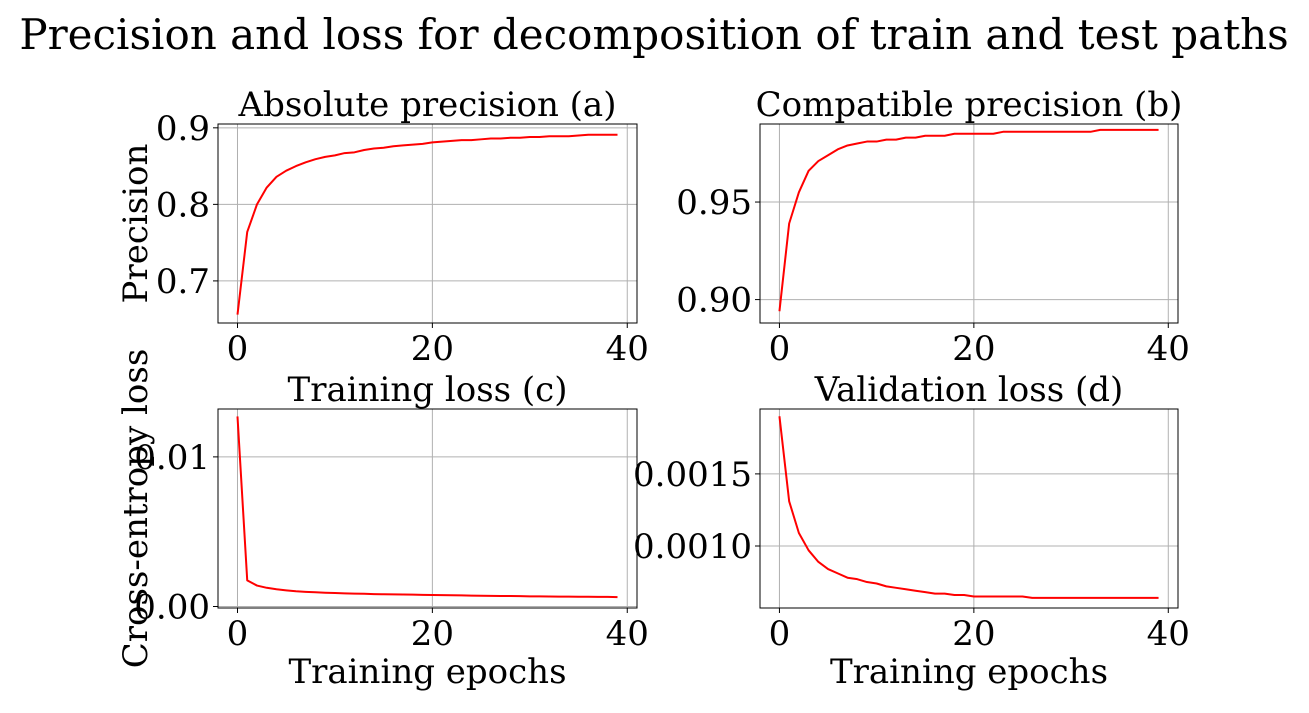 This screenshot has height=713, width=1309. What do you see at coordinates (172, 458) in the screenshot?
I see `y-tick-label: 0.01` at bounding box center [172, 458].